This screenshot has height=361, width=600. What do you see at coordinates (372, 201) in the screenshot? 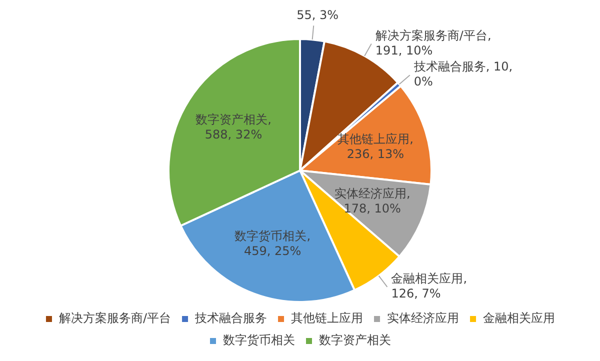
I see `data-label: 实体经济应用, 178, 10%` at bounding box center [372, 201].